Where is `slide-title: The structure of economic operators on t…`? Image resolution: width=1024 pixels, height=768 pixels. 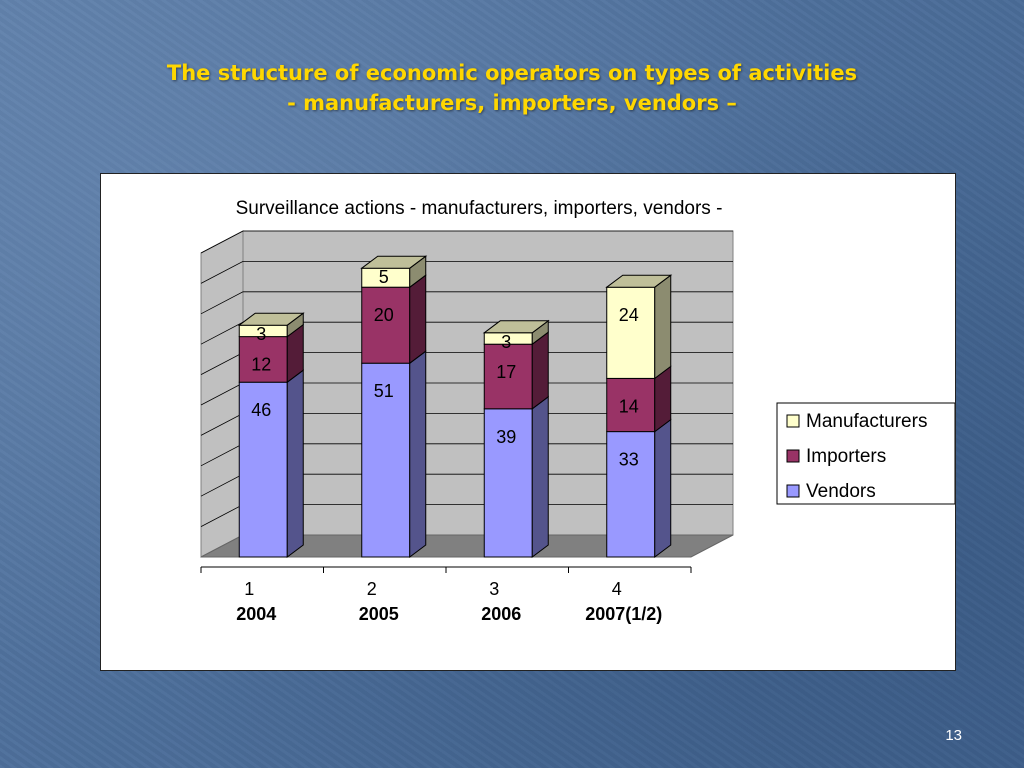 slide-title: The structure of economic operators on t… is located at coordinates (512, 88).